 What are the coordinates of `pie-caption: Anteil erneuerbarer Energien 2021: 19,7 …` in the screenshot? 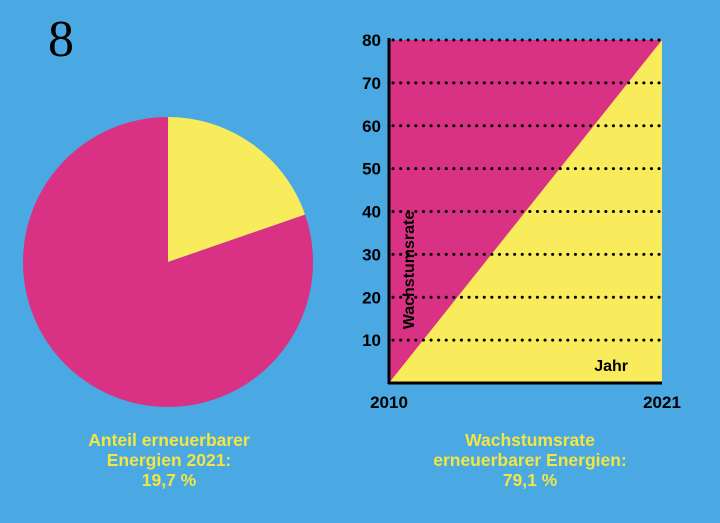 It's located at (169, 460).